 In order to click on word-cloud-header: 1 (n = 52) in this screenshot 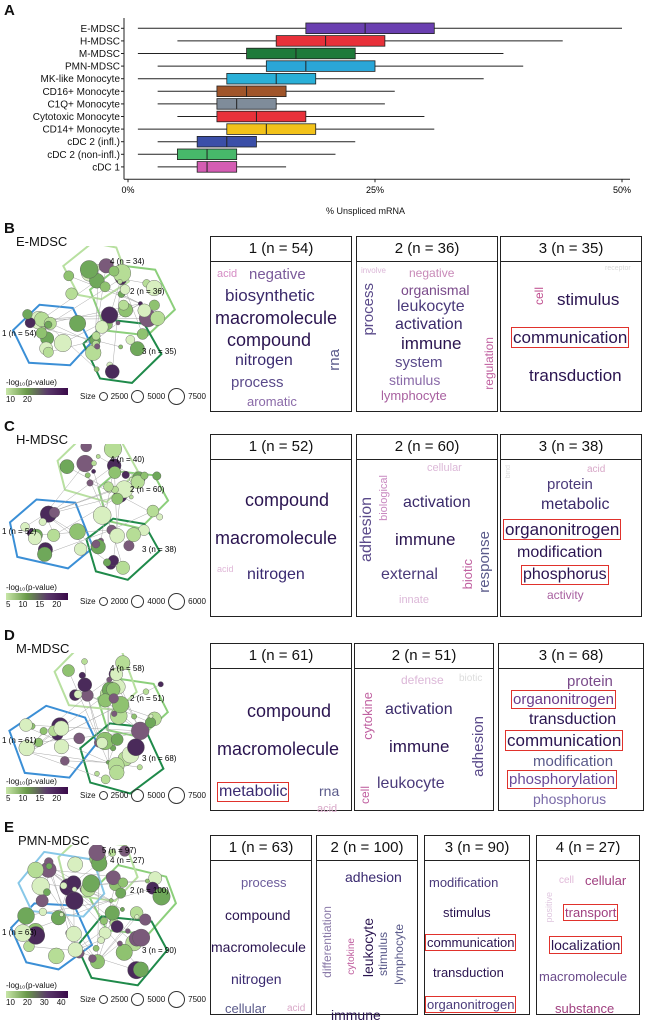, I will do `click(281, 447)`.